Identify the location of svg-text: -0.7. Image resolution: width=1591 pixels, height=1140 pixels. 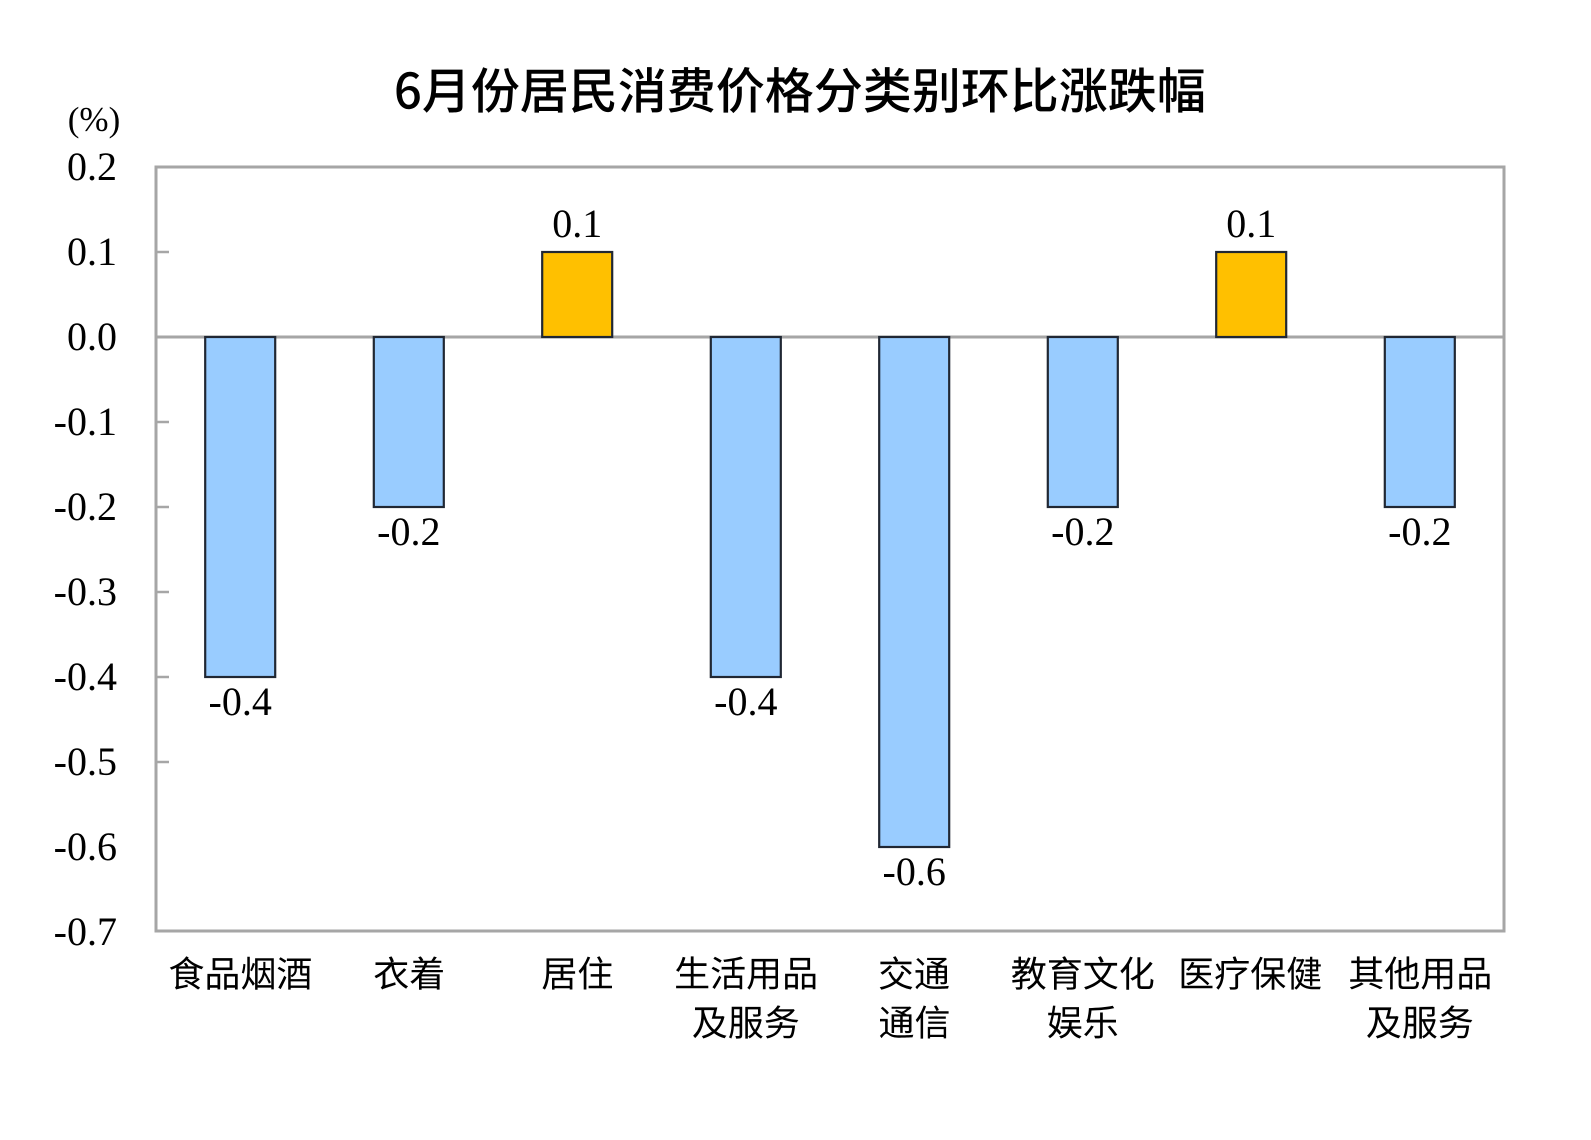
(85, 931).